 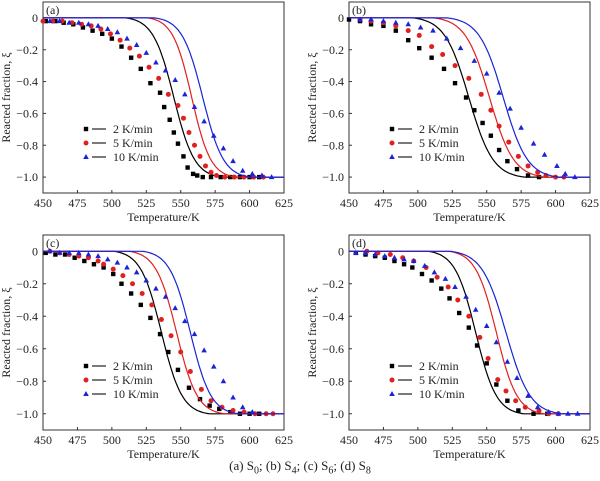 I want to click on legend-label: 10 K/min, so click(x=136, y=394).